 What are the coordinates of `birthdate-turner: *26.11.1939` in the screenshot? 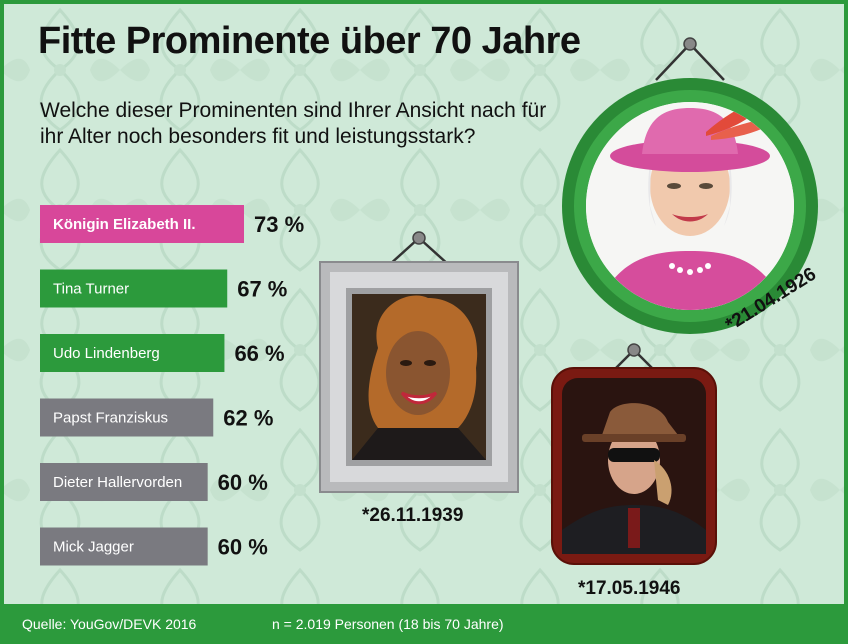 It's located at (413, 515).